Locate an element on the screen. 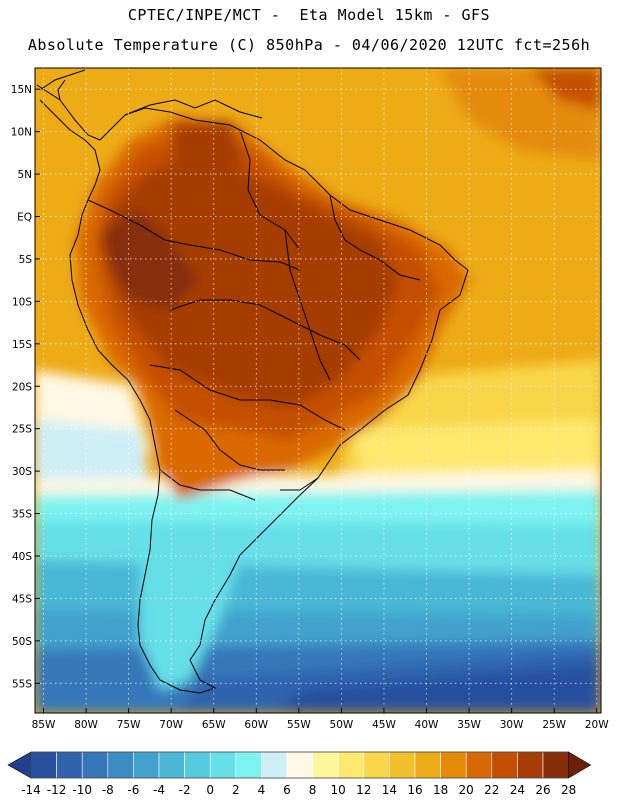 The height and width of the screenshot is (800, 618). lat-tick-label: 10S is located at coordinates (22, 302).